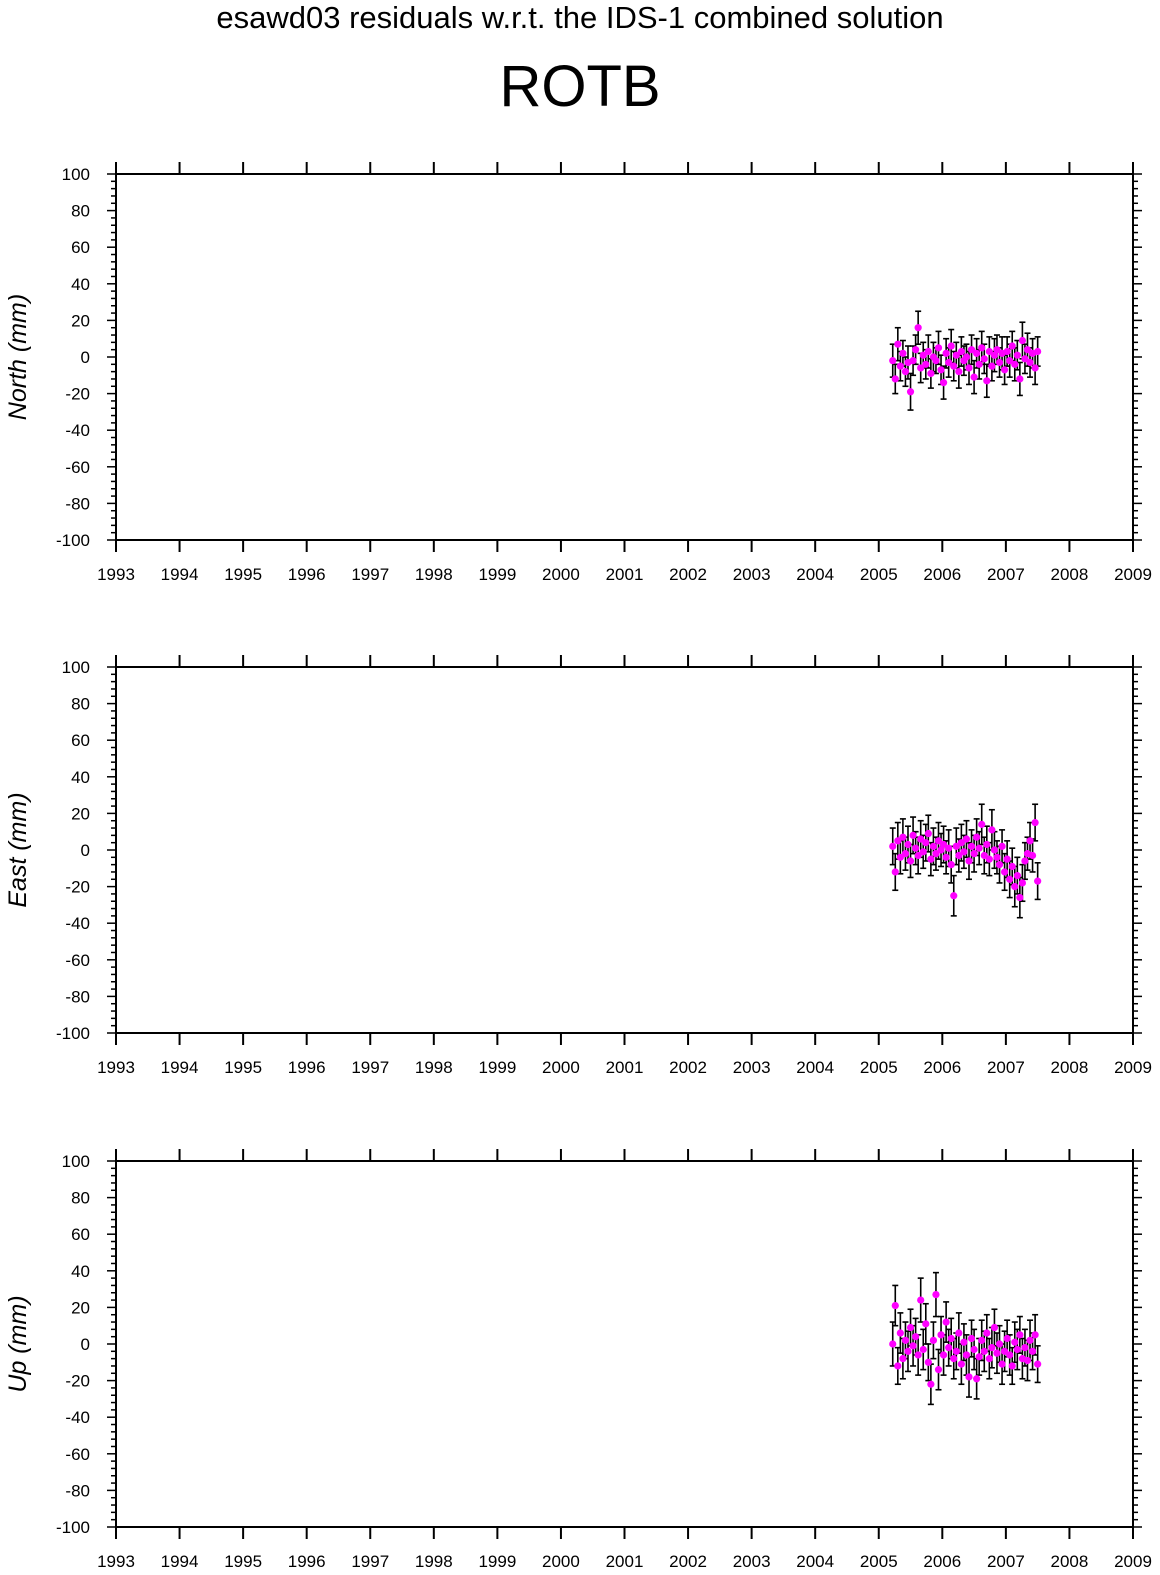 Image resolution: width=1160 pixels, height=1575 pixels. Describe the element at coordinates (688, 1561) in the screenshot. I see `x-tick-label: 2002` at that location.